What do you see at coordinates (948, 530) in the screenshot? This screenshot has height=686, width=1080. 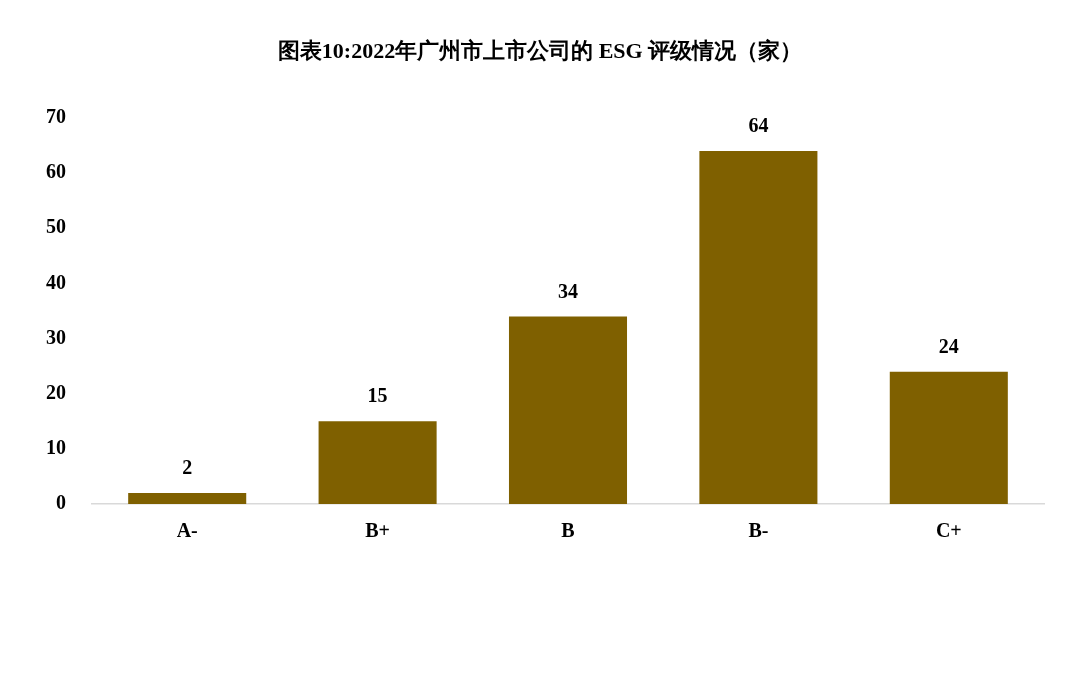 I see `x-tick-label: C+` at bounding box center [948, 530].